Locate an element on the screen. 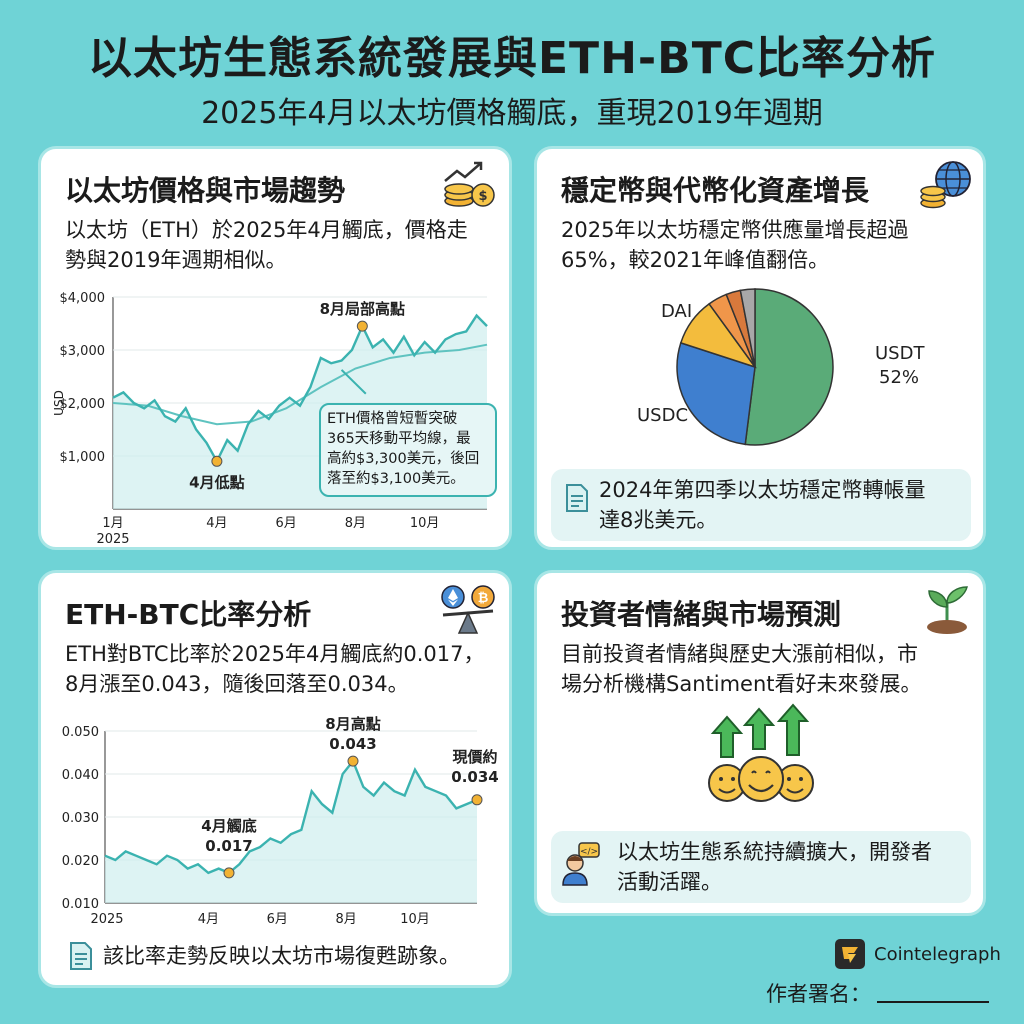 The height and width of the screenshot is (1024, 1024). eth-card-body-line1: 以太坊（ETH）於2025年4月觸底，價格走 is located at coordinates (266, 230).